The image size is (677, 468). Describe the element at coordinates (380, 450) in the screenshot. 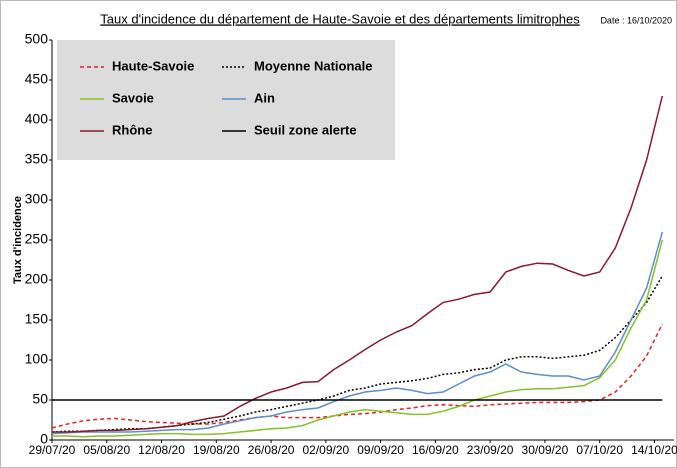

I see `x-tick-label: 09/09/20` at that location.